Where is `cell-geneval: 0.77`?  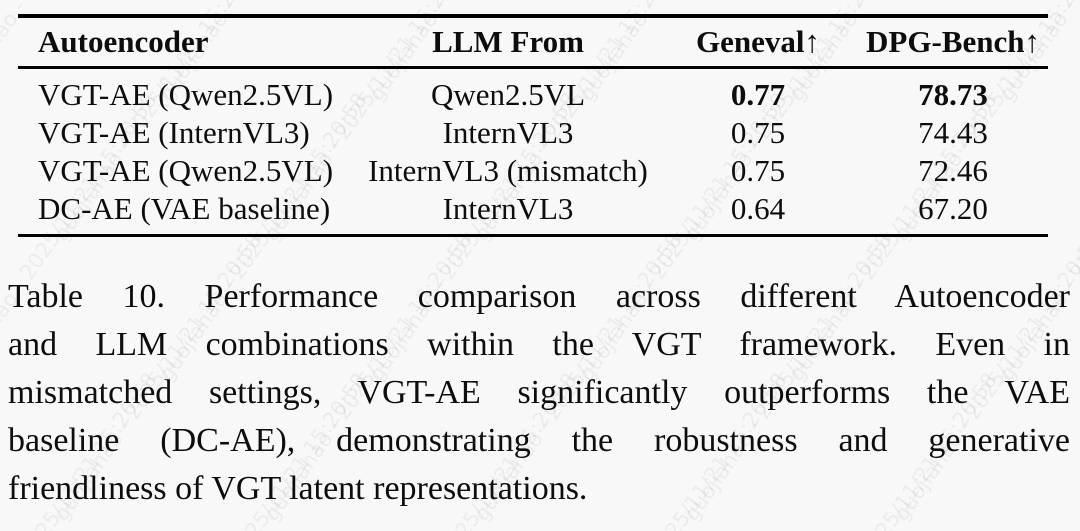 cell-geneval: 0.77 is located at coordinates (758, 94).